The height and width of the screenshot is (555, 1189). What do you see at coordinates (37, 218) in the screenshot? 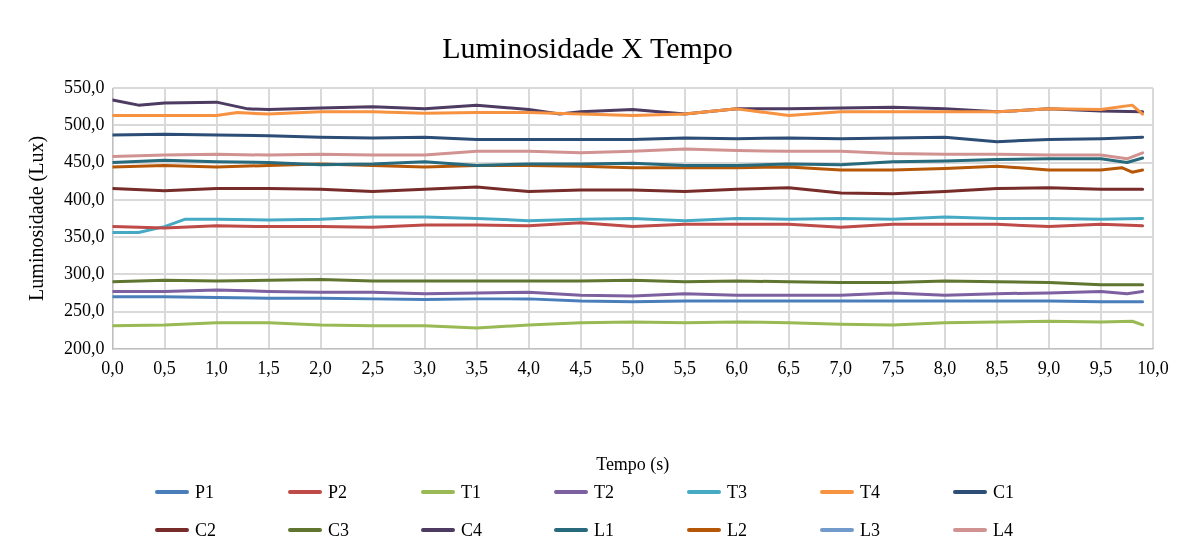
I see `y-axis-title: Luminosidade (Lux)` at bounding box center [37, 218].